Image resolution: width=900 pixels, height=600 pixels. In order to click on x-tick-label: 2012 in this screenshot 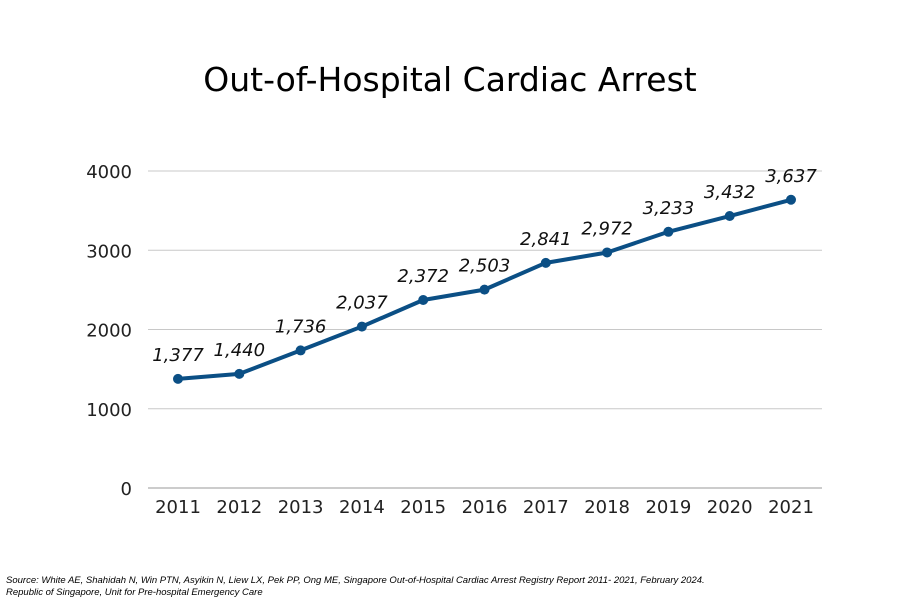, I will do `click(239, 507)`.